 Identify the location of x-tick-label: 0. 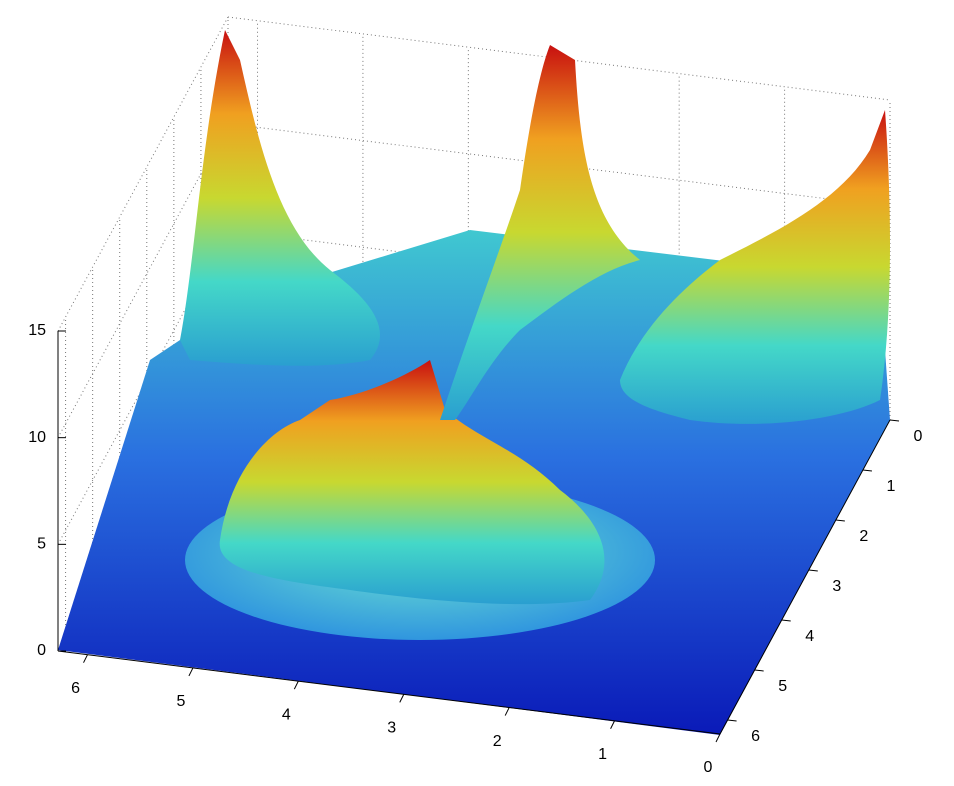
(708, 767).